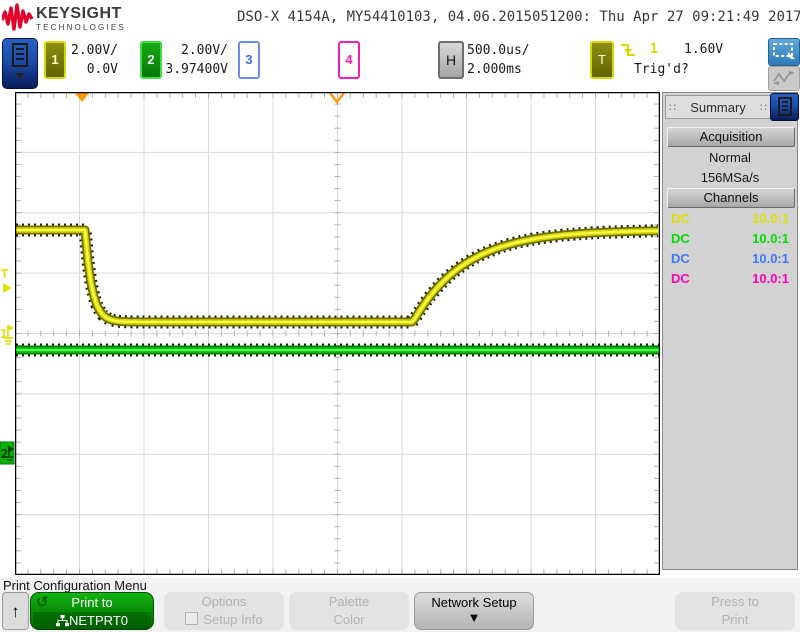 The height and width of the screenshot is (632, 800). What do you see at coordinates (7, 288) in the screenshot?
I see `trigger-level-marker` at bounding box center [7, 288].